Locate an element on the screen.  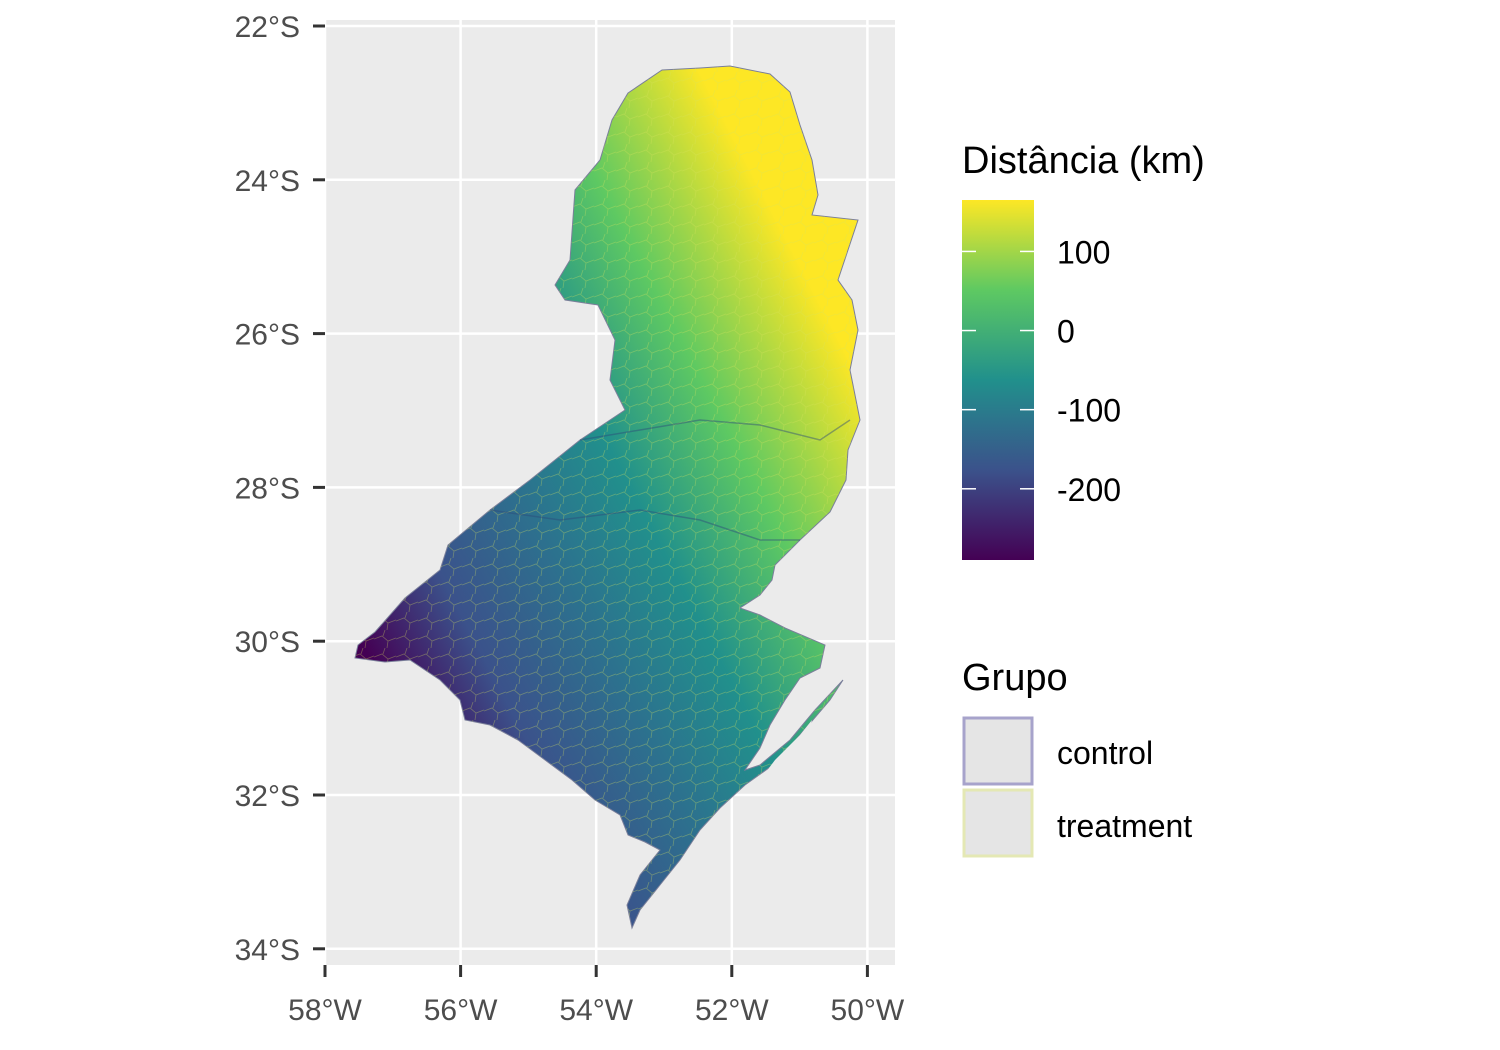
x-tick-label: 56°W is located at coordinates (461, 1010).